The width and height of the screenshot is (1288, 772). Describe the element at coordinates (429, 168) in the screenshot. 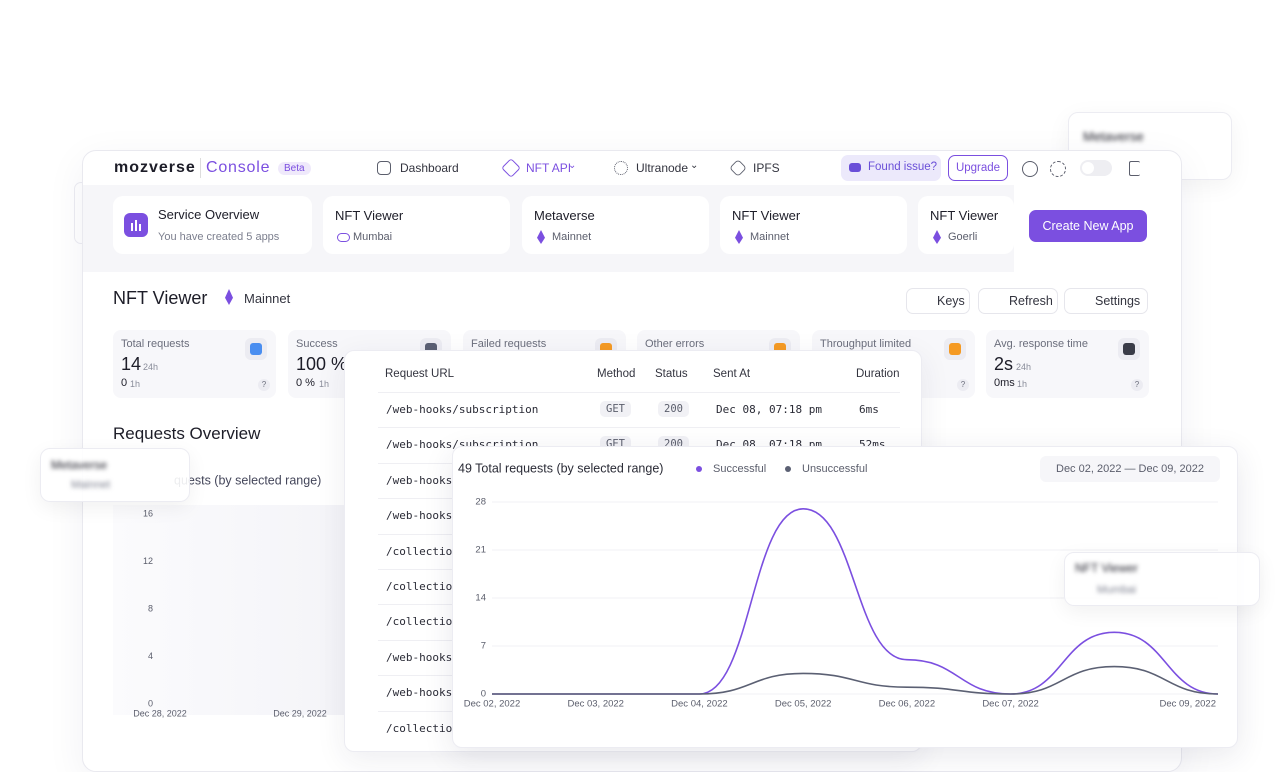

I see `nav-item: Dashboard` at that location.